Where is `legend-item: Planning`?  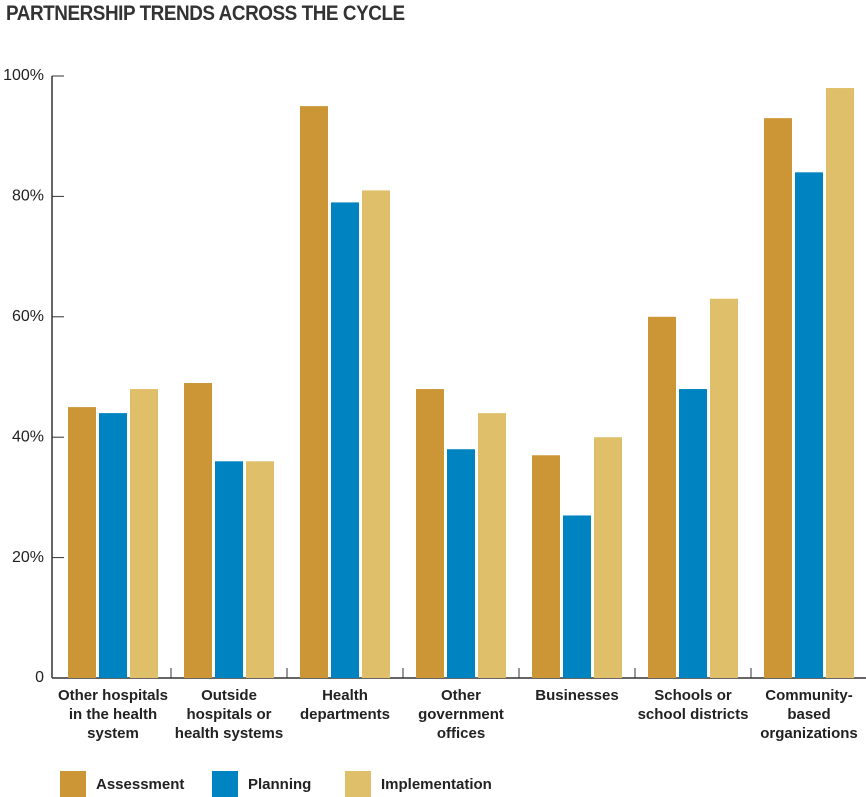 legend-item: Planning is located at coordinates (261, 784).